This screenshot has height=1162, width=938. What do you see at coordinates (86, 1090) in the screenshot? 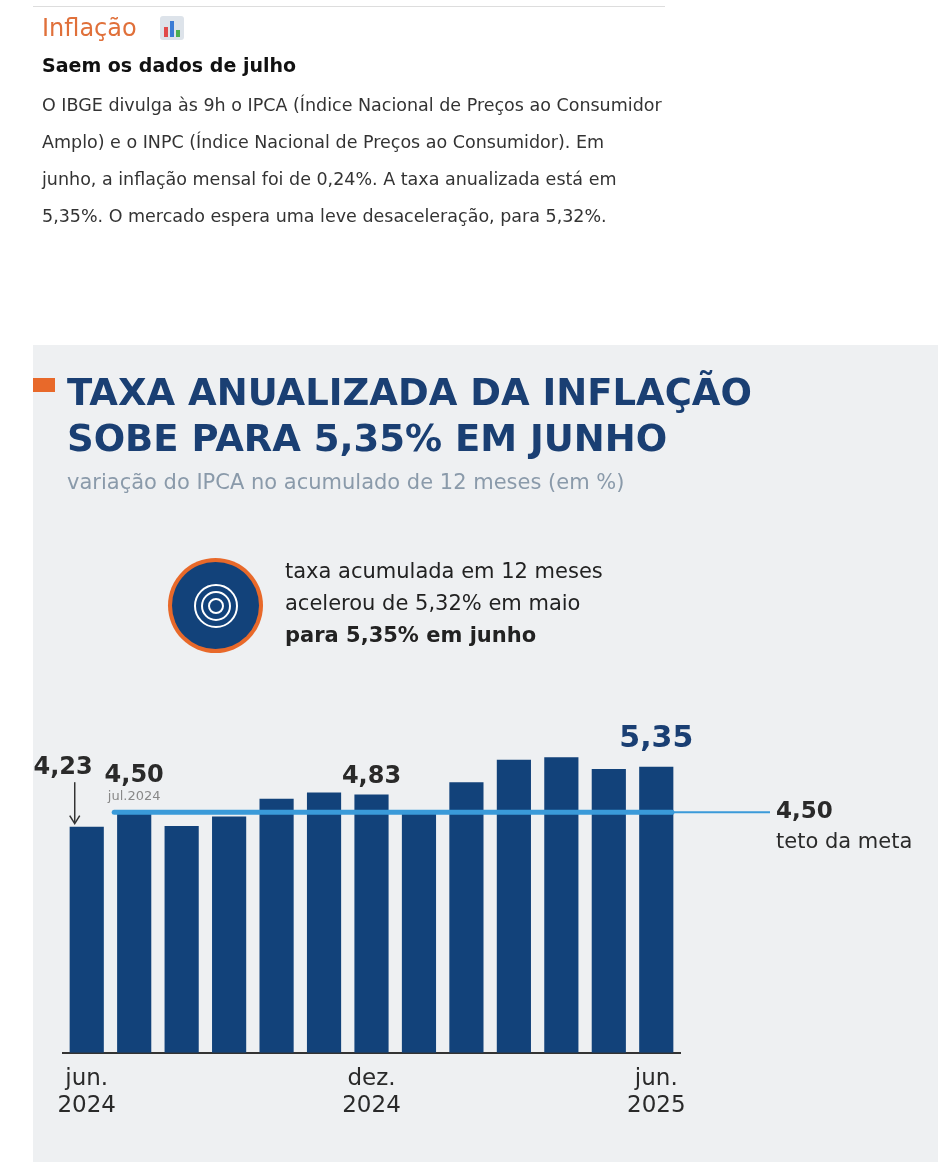
I see `x-tick-label: jun. 2024` at bounding box center [86, 1090].